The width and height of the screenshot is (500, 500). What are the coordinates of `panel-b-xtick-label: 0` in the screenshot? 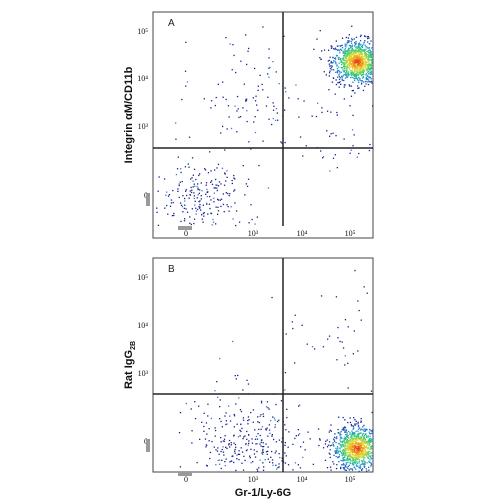 It's located at (186, 479).